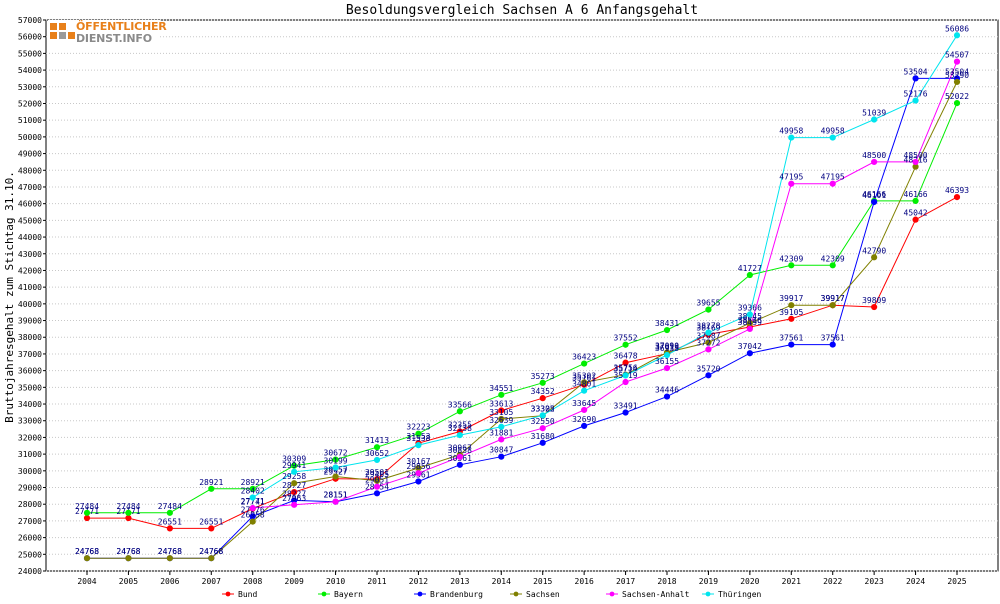 The height and width of the screenshot is (604, 1000). Describe the element at coordinates (667, 323) in the screenshot. I see `data-label-bayern: 38431` at that location.